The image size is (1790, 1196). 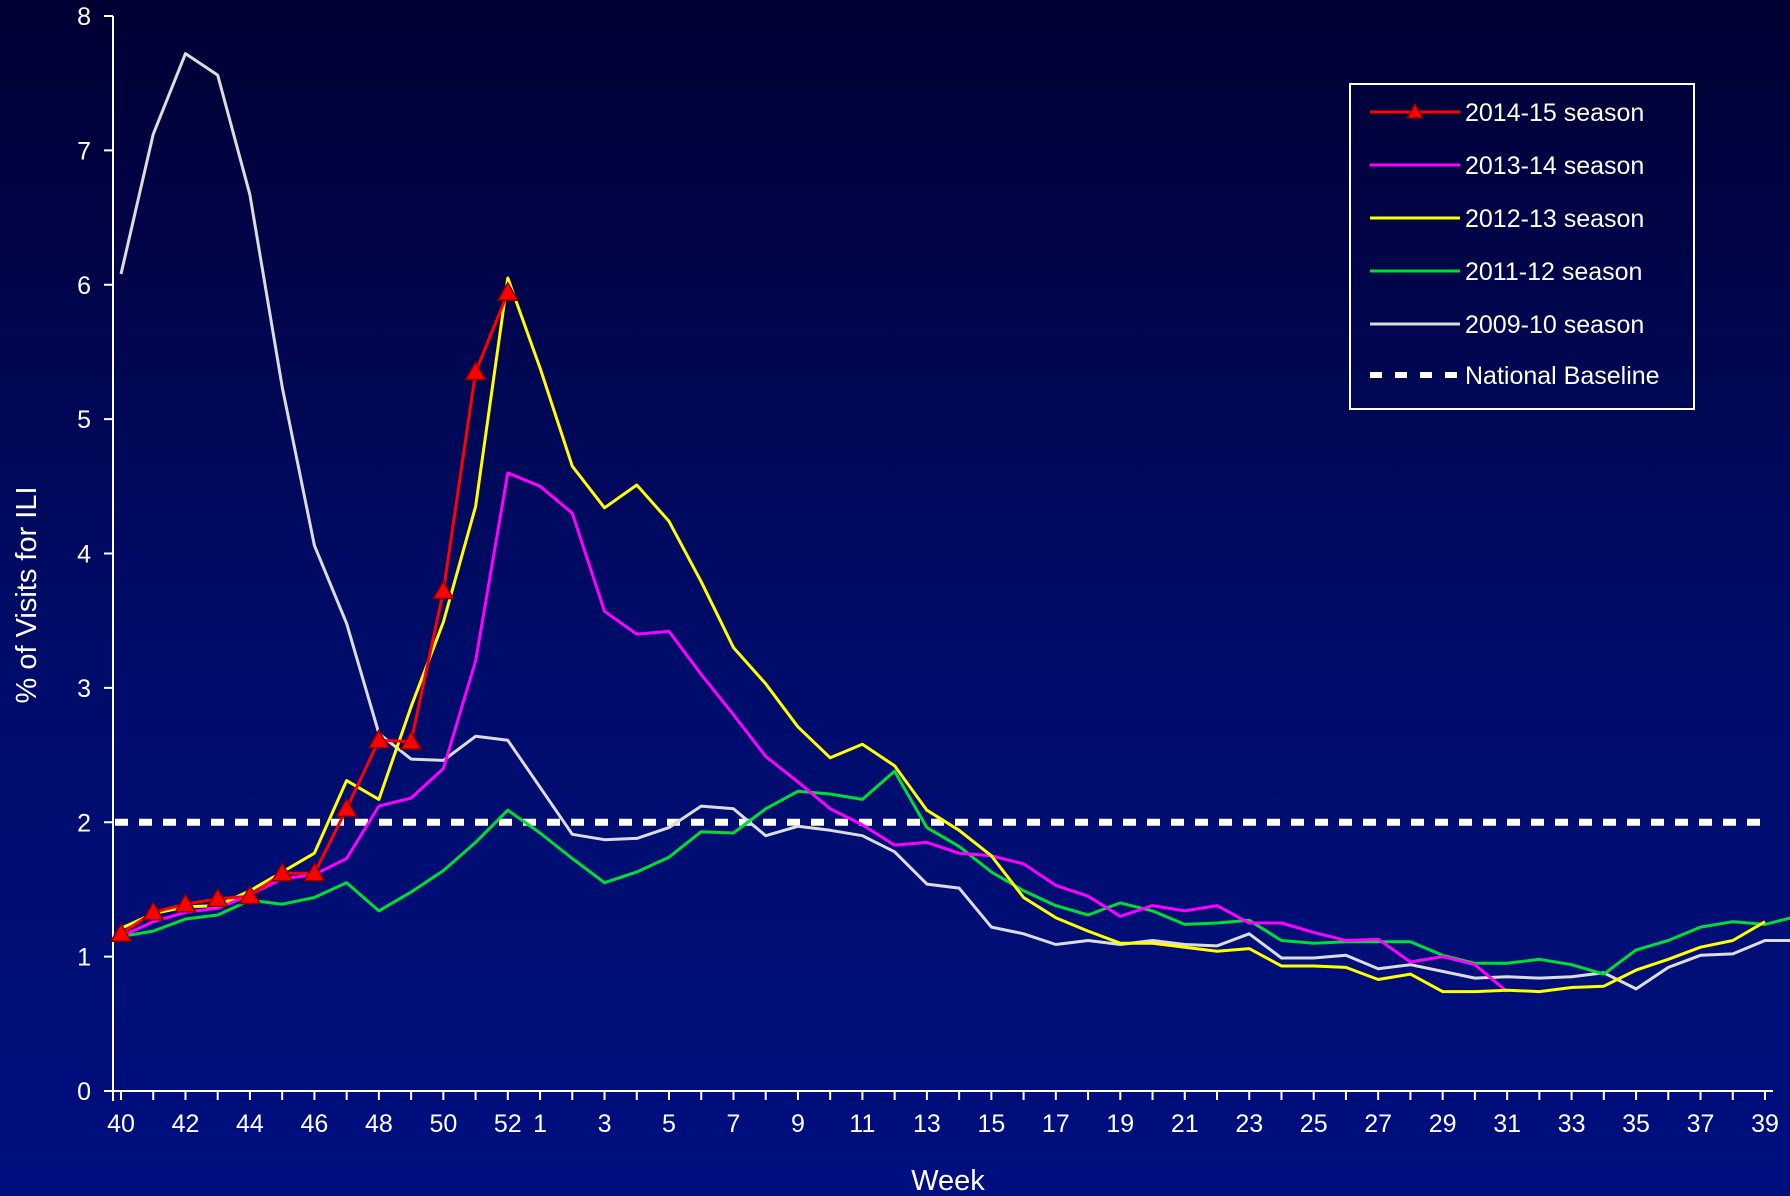 What do you see at coordinates (1554, 166) in the screenshot?
I see `legend-label-2013-14-season: 2013-14 season` at bounding box center [1554, 166].